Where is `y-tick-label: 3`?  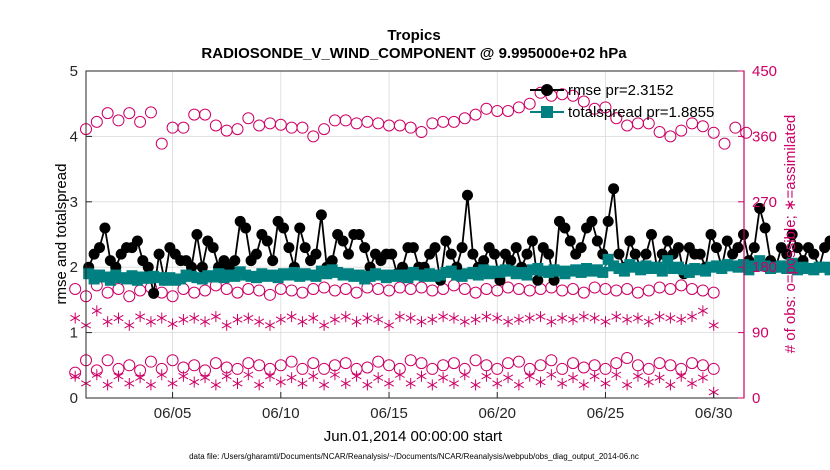 y-tick-label: 3 is located at coordinates (74, 202).